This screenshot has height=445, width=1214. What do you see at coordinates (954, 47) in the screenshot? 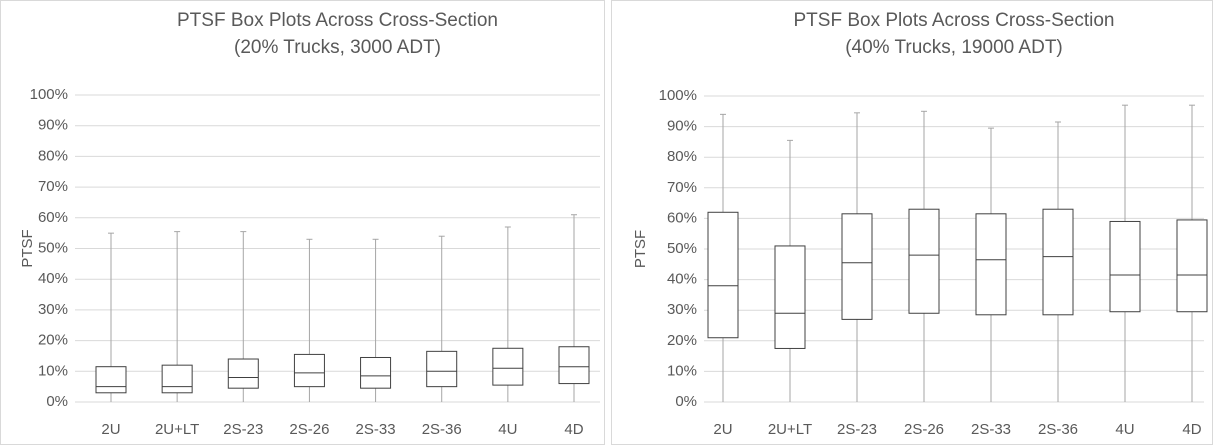
I see `chart-subtitle: (40% Trucks, 19000 ADT)` at bounding box center [954, 47].